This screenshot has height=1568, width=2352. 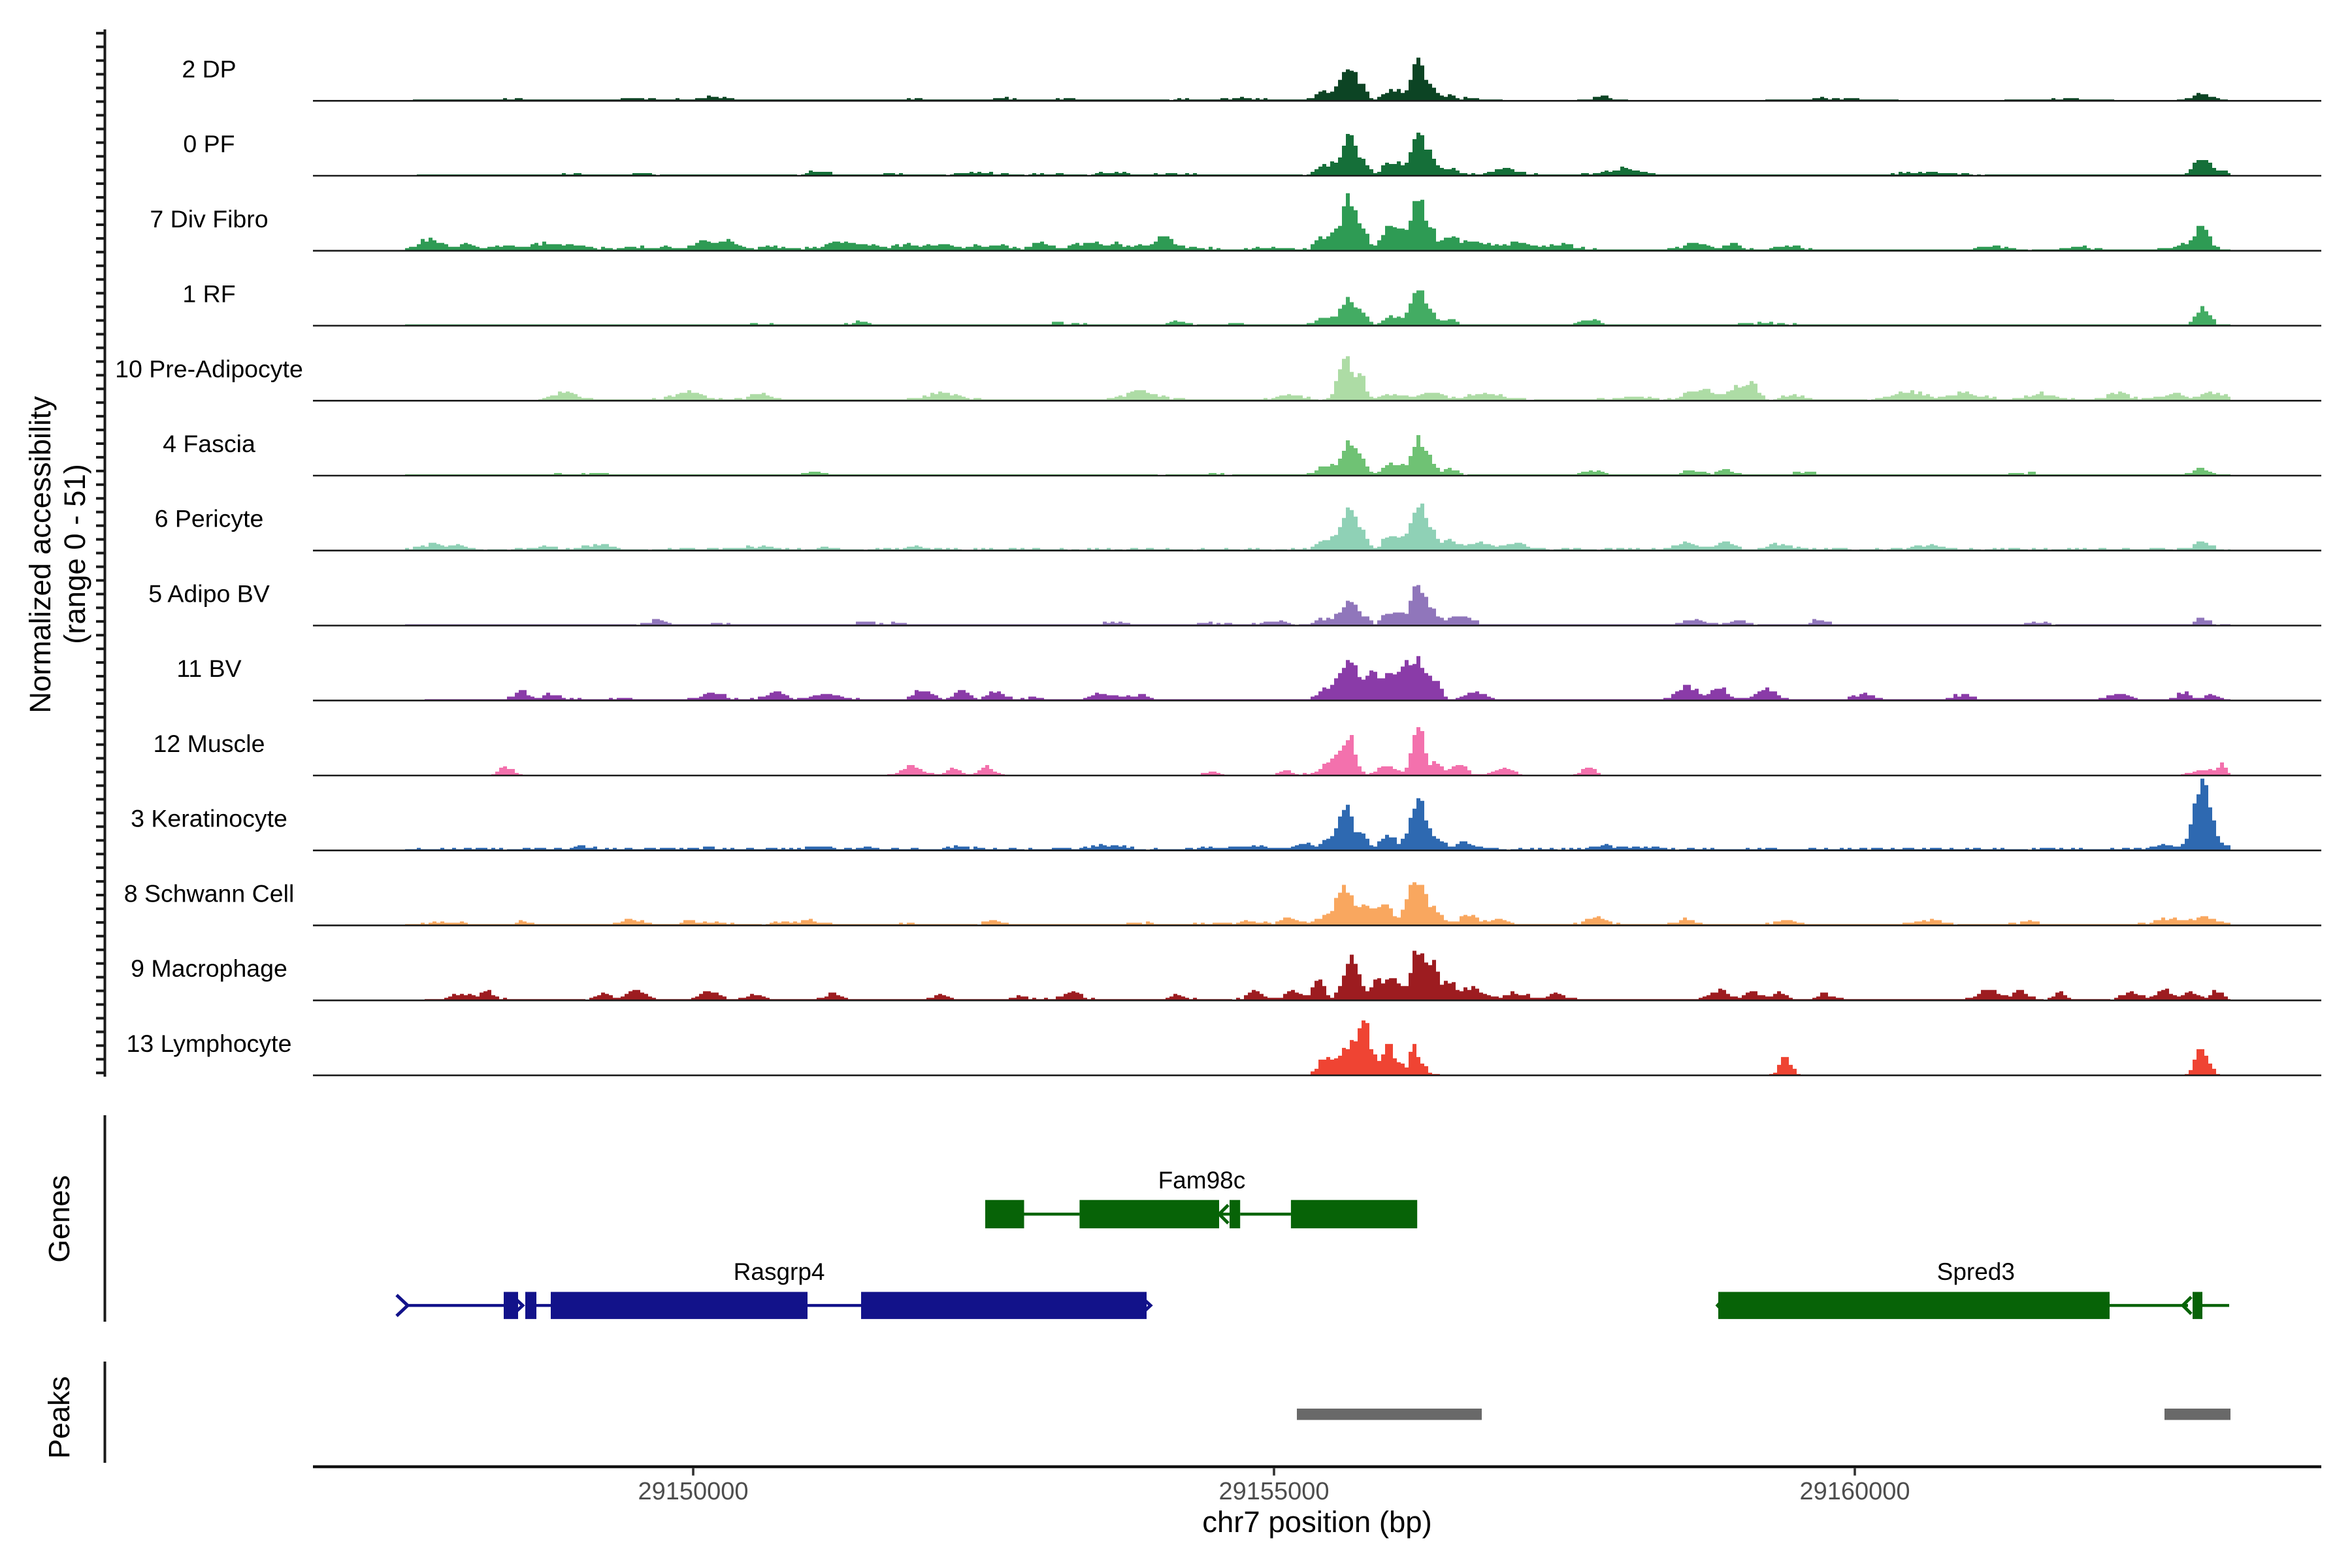 What do you see at coordinates (1854, 1491) in the screenshot?
I see `svg-text: 29160000` at bounding box center [1854, 1491].